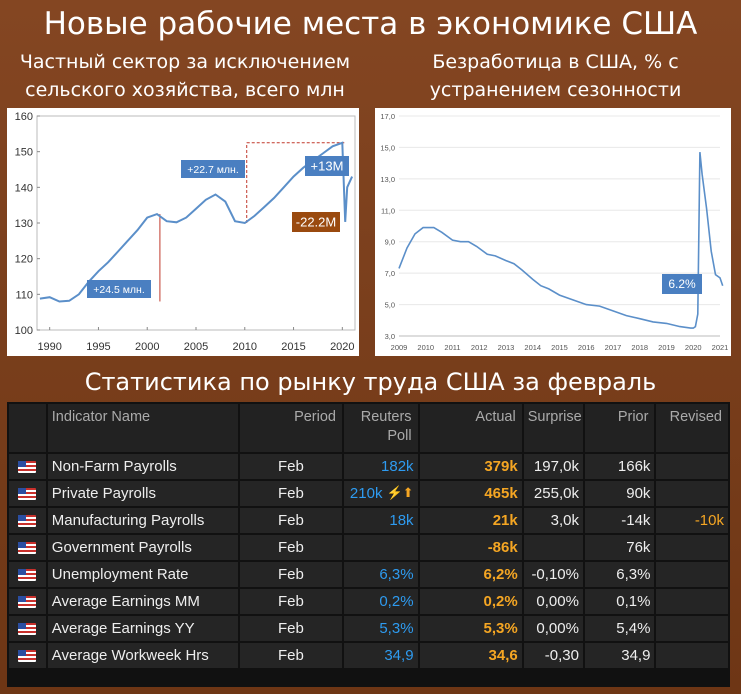 The width and height of the screenshot is (741, 694). Describe the element at coordinates (142, 520) in the screenshot. I see `indicator-name: Manufacturing Payrolls` at that location.